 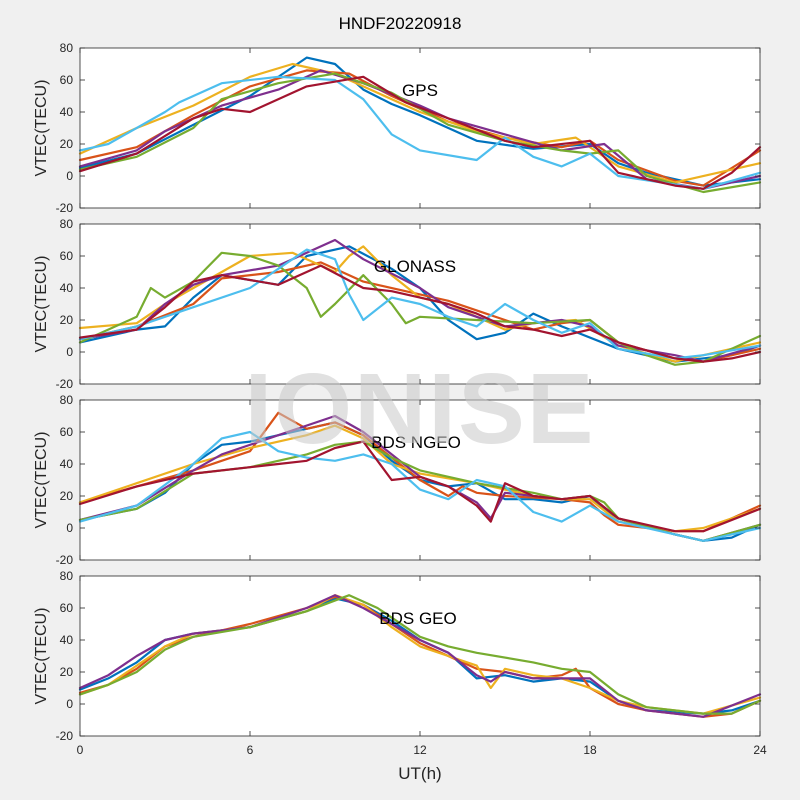 I want to click on x-tick-label: 12, so click(x=420, y=750).